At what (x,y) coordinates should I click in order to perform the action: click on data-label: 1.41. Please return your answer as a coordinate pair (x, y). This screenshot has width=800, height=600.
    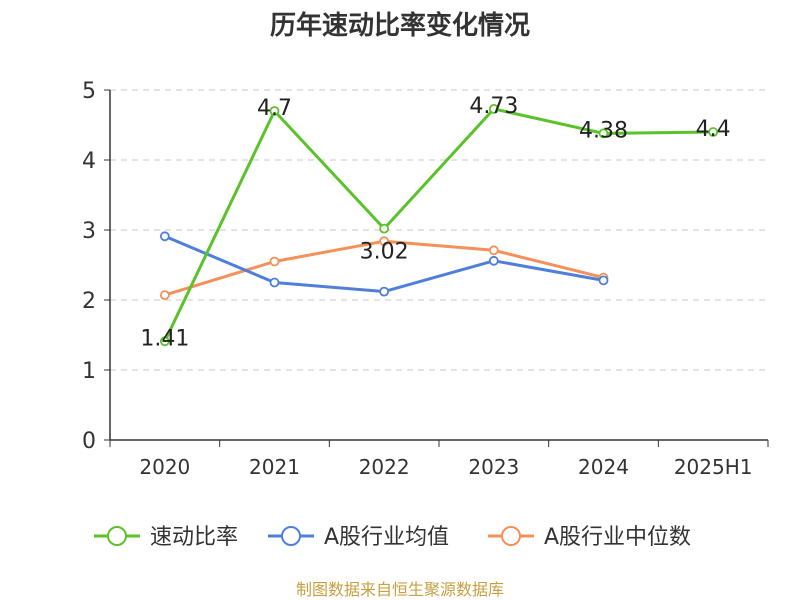
    Looking at the image, I should click on (164, 338).